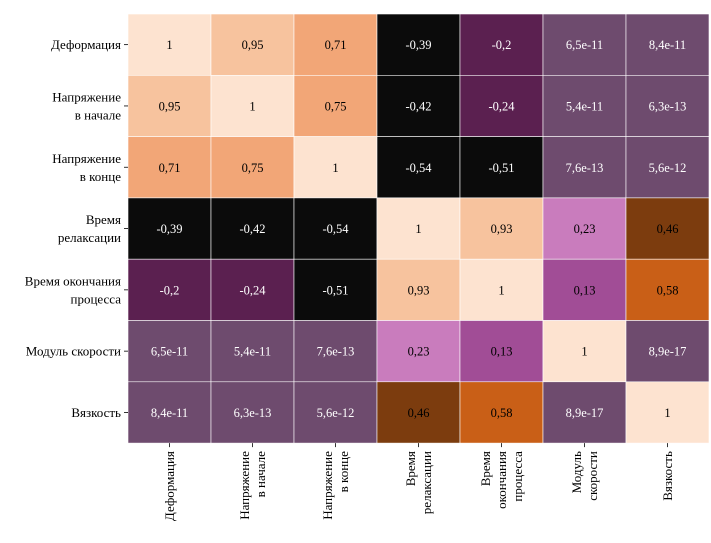 Image resolution: width=711 pixels, height=543 pixels. Describe the element at coordinates (426, 482) in the screenshot. I see `column-label: релаксации` at that location.